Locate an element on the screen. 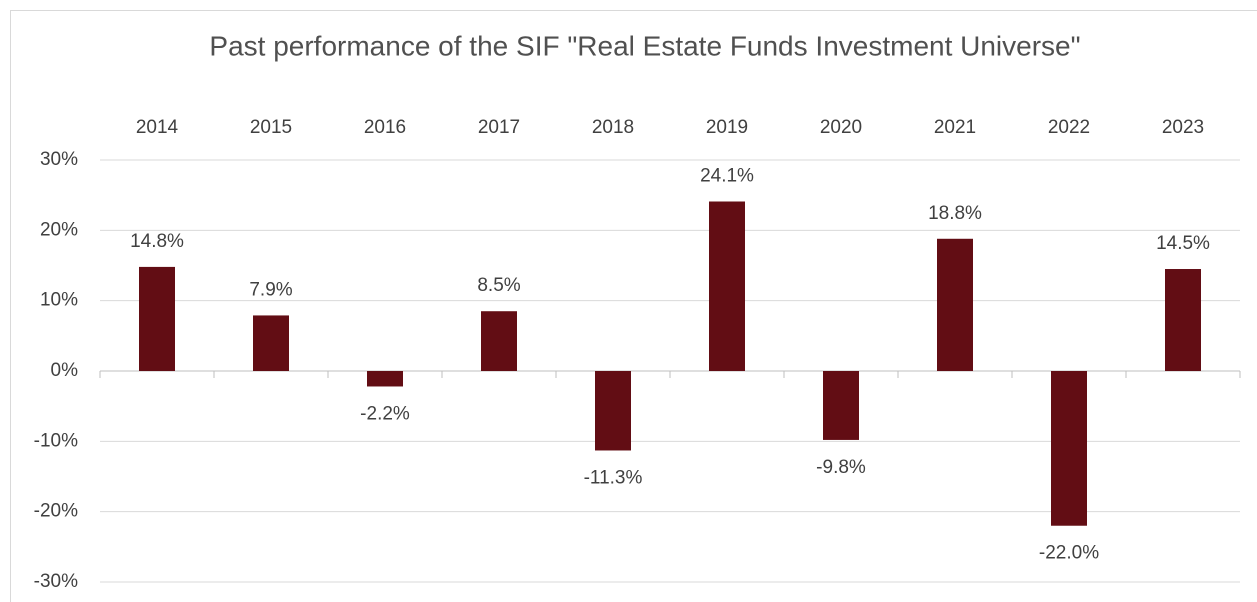 Image resolution: width=1257 pixels, height=602 pixels. data-label: -22.0% is located at coordinates (1069, 553).